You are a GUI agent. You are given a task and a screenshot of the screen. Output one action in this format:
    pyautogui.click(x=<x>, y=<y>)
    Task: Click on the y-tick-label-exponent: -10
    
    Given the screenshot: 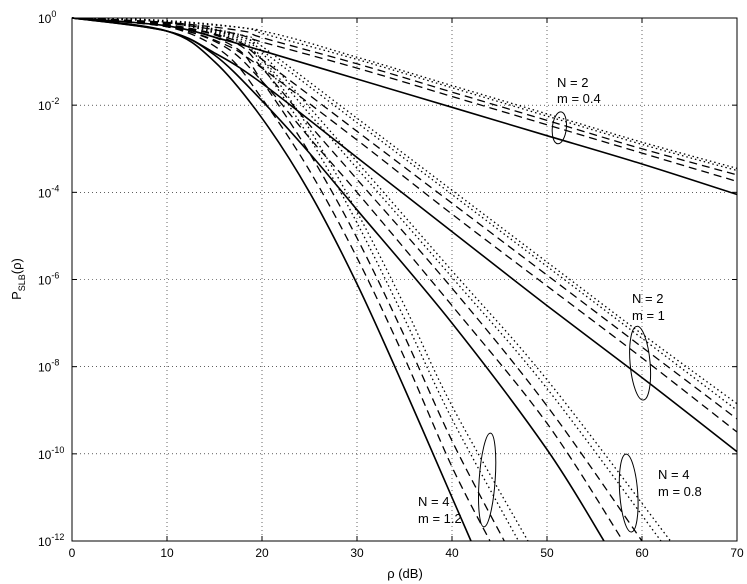 What is the action you would take?
    pyautogui.click(x=57, y=450)
    